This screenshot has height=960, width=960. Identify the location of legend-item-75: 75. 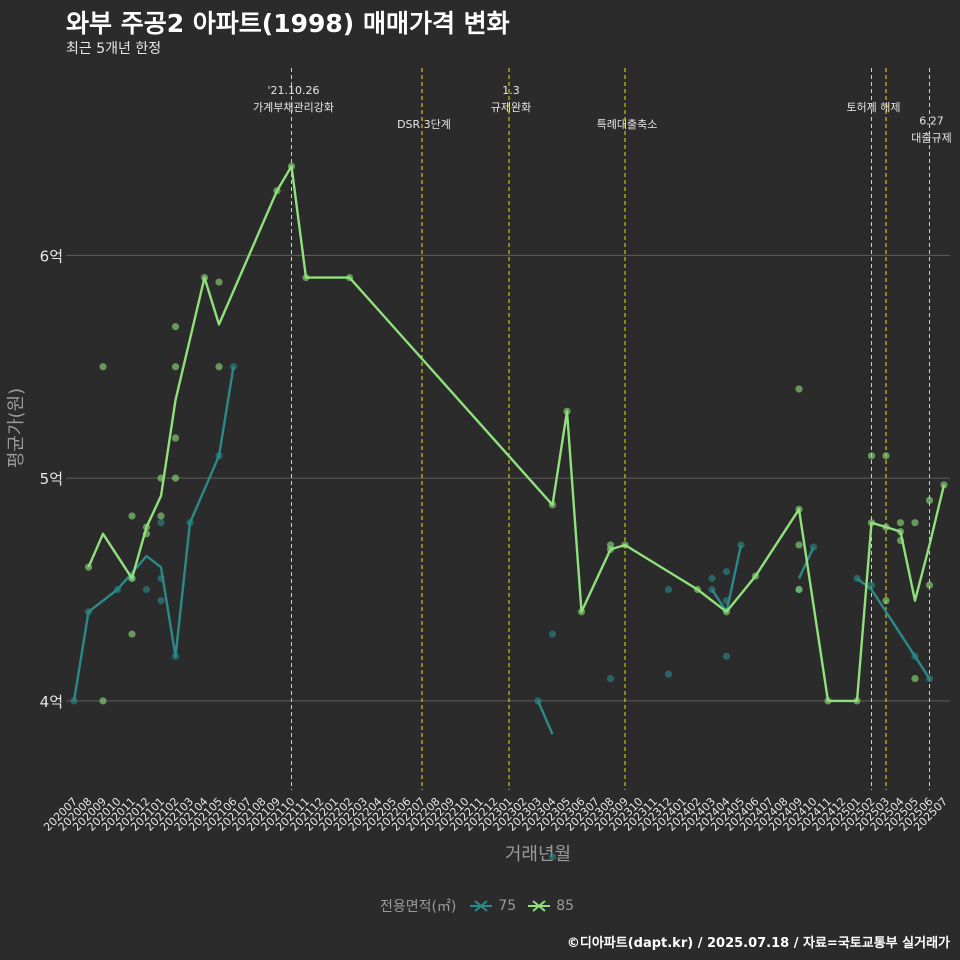
(493, 906).